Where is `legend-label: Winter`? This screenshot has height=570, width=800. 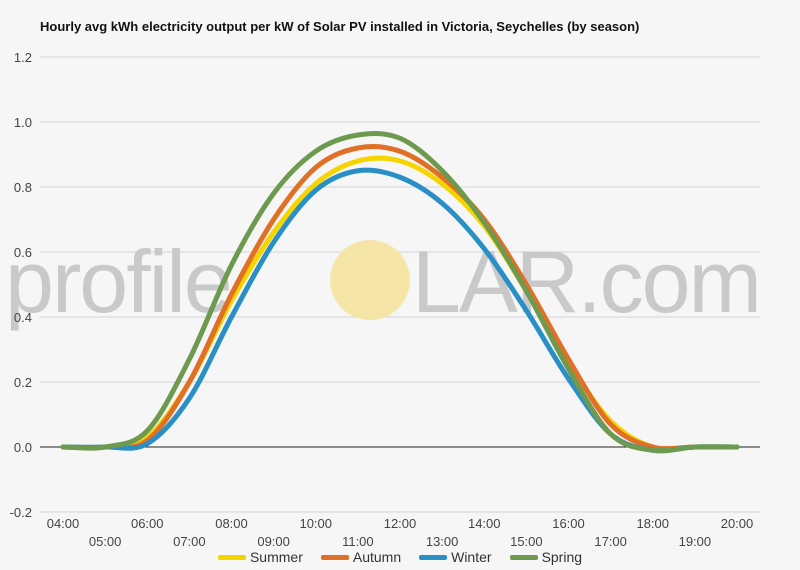 legend-label: Winter is located at coordinates (471, 557).